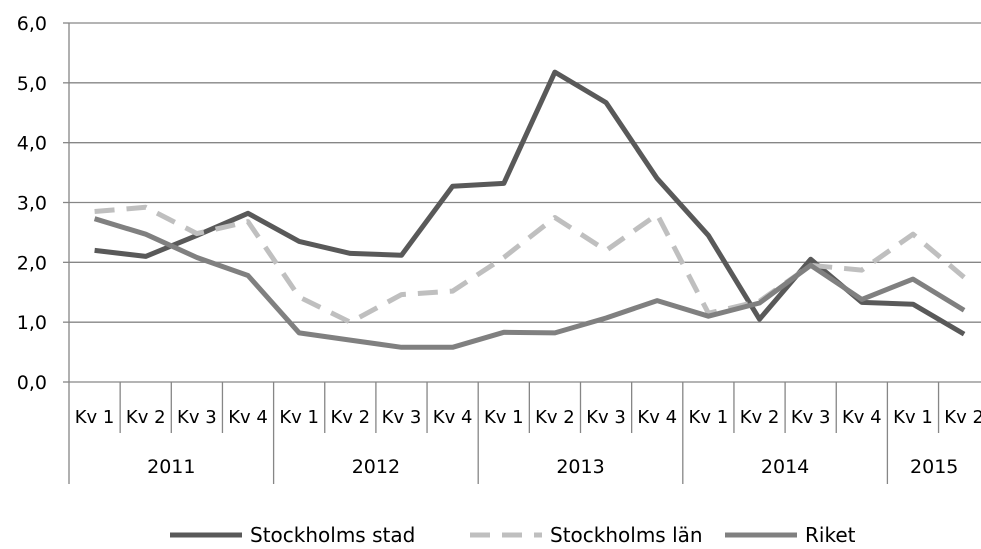  Describe the element at coordinates (32, 383) in the screenshot. I see `y-tick-label: 0,0` at that location.